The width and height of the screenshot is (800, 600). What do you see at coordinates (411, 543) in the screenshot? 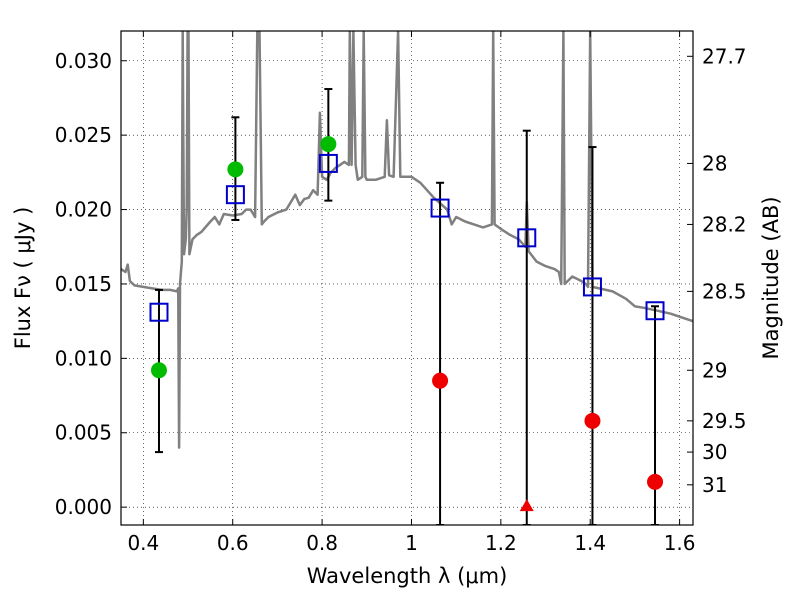
I see `x-tick-label: 1` at bounding box center [411, 543].